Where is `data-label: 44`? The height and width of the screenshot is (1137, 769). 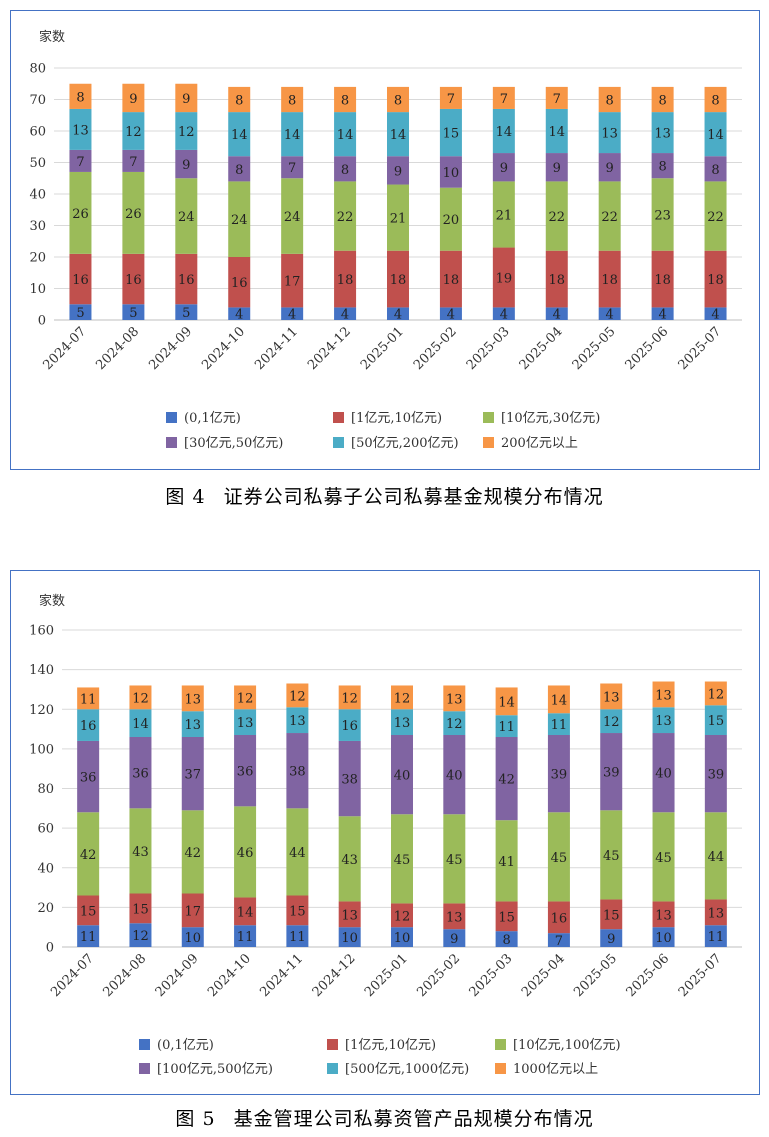 data-label: 44 is located at coordinates (297, 853).